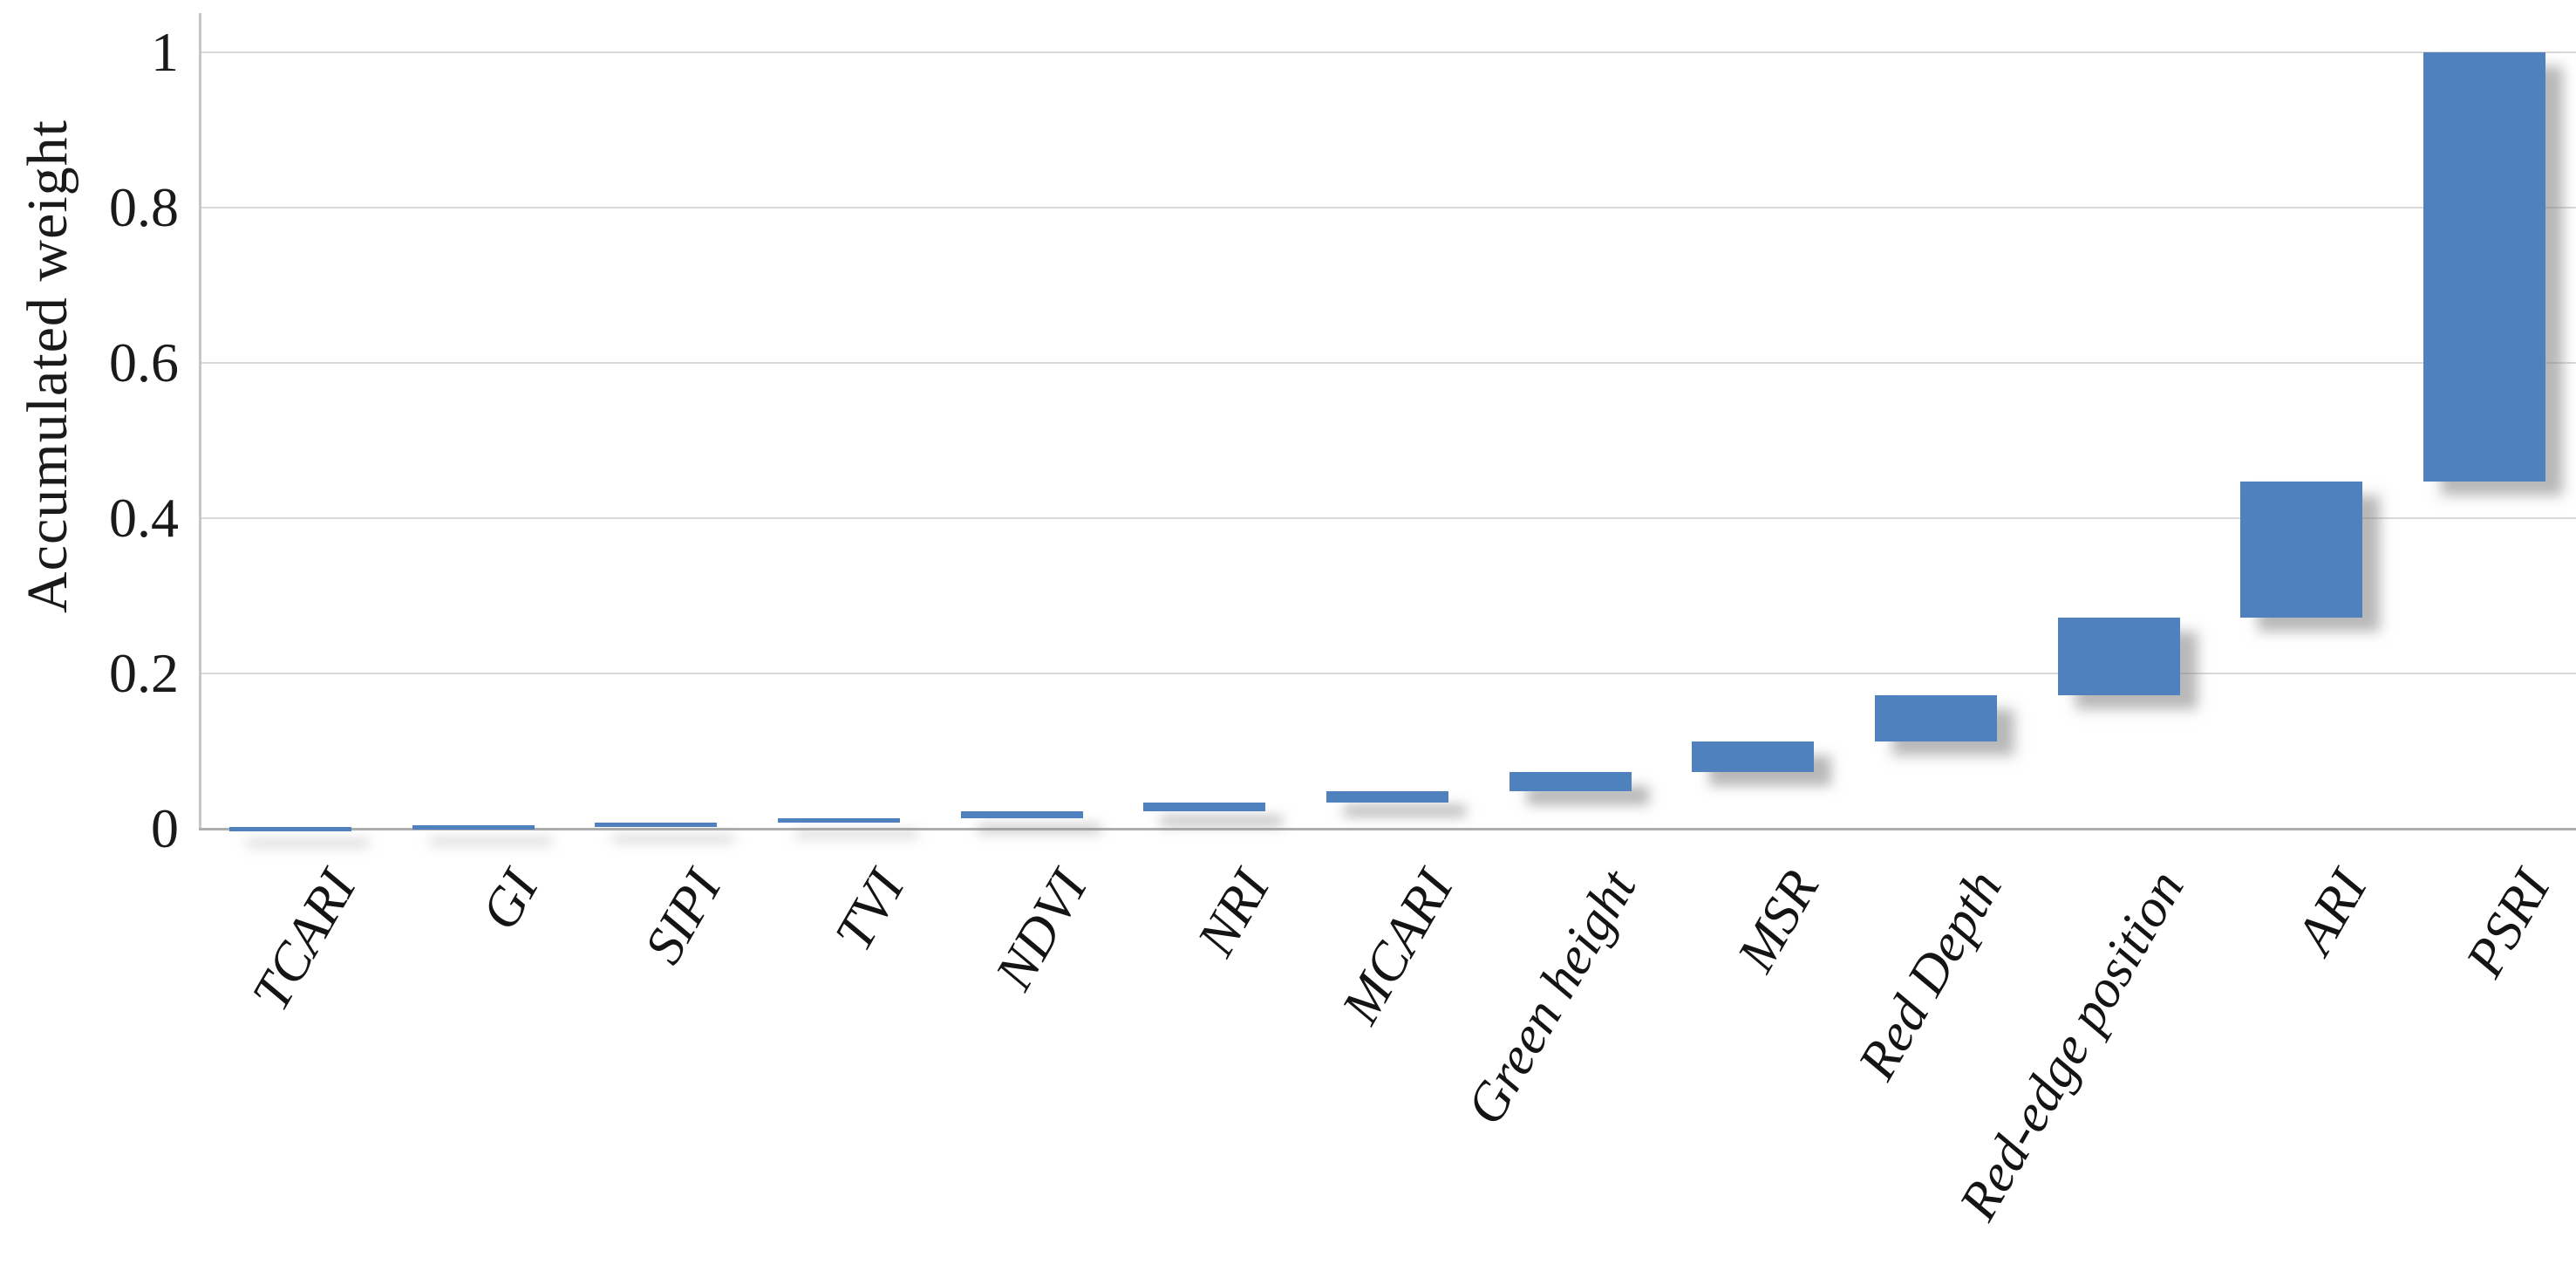  I want to click on category-label-text: MSR, so click(1778, 920).